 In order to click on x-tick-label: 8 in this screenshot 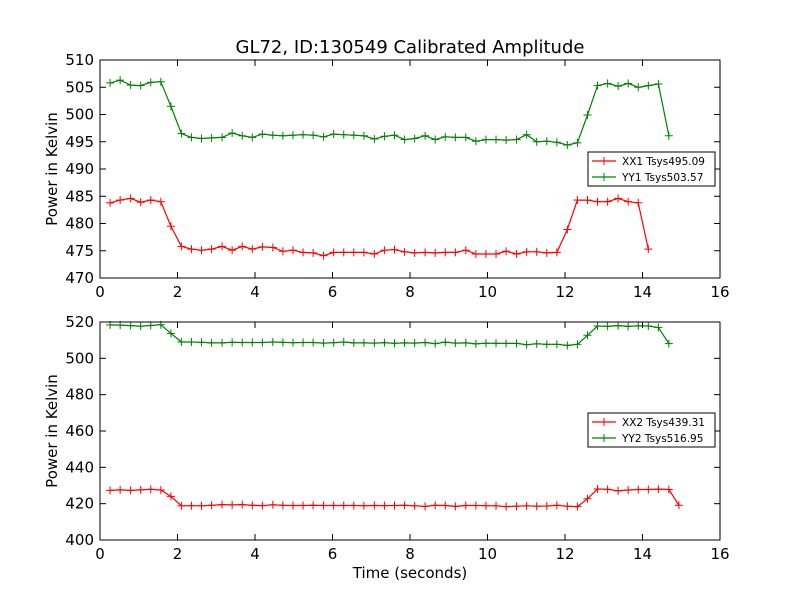, I will do `click(410, 292)`.